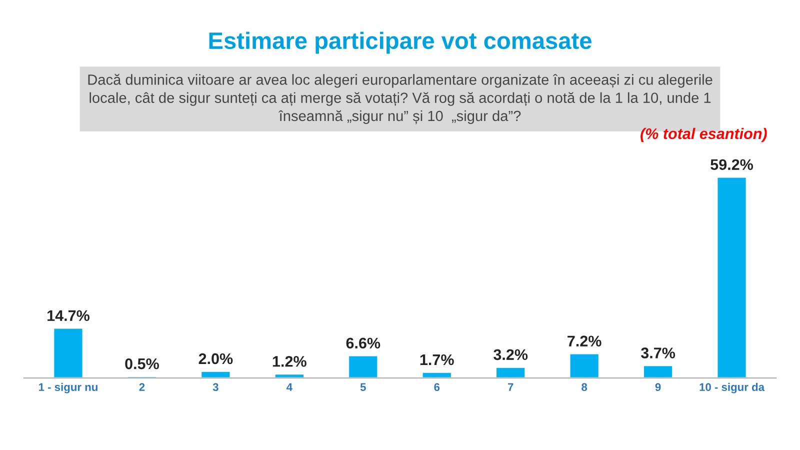 The image size is (800, 450). What do you see at coordinates (289, 361) in the screenshot?
I see `data-label: 1.2%` at bounding box center [289, 361].